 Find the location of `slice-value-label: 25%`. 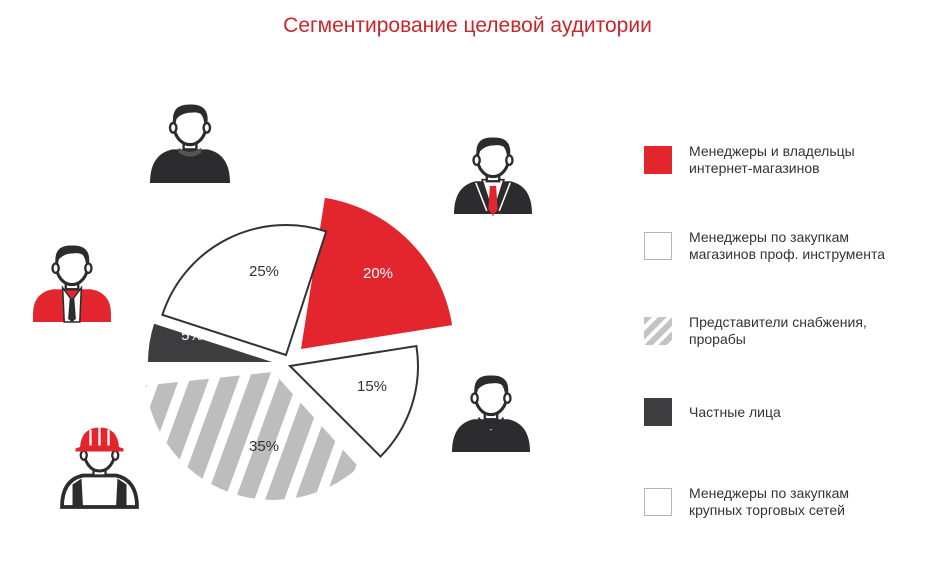

slice-value-label: 25% is located at coordinates (264, 271).